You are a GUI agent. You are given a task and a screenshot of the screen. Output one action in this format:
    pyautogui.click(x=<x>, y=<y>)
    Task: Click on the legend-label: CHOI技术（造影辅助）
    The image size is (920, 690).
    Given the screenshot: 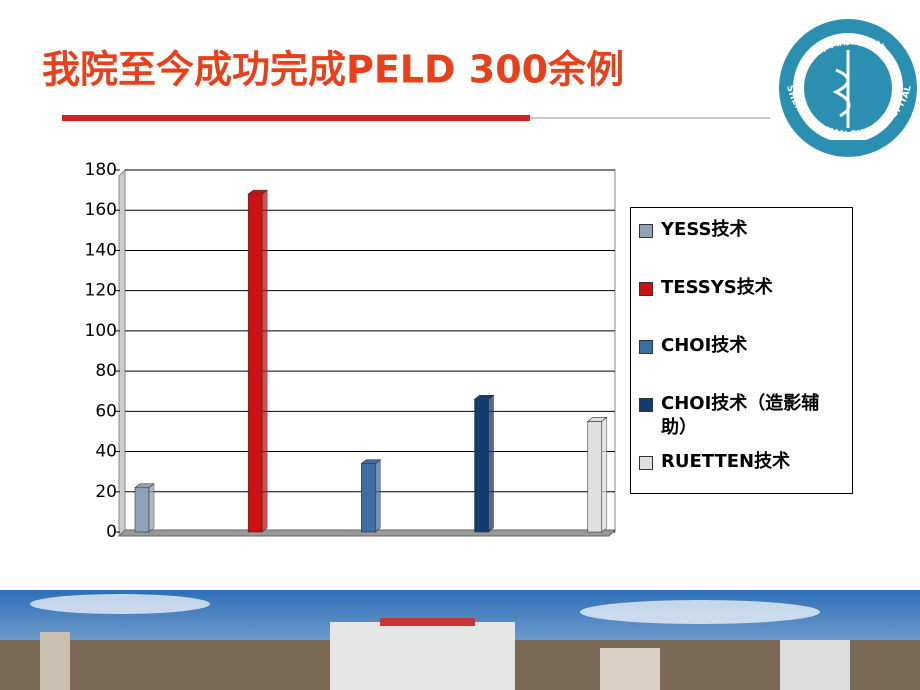 What is the action you would take?
    pyautogui.click(x=740, y=415)
    